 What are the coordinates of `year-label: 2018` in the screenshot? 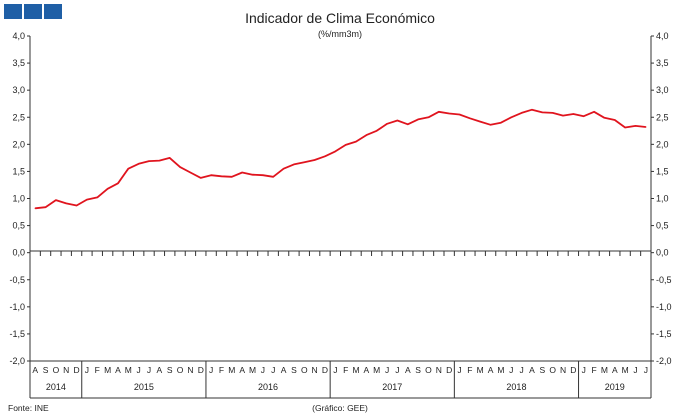 It's located at (516, 387).